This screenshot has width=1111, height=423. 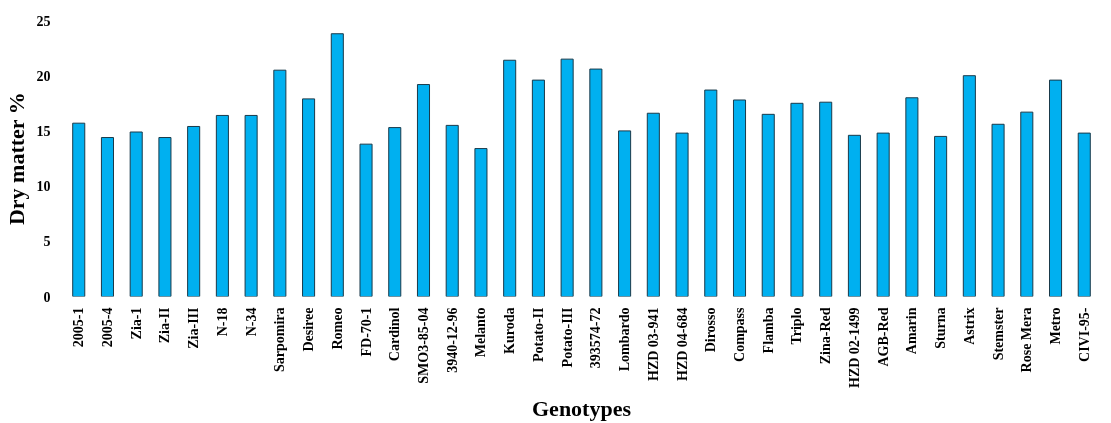 I want to click on x-tick-label: Potato-II, so click(x=538, y=334).